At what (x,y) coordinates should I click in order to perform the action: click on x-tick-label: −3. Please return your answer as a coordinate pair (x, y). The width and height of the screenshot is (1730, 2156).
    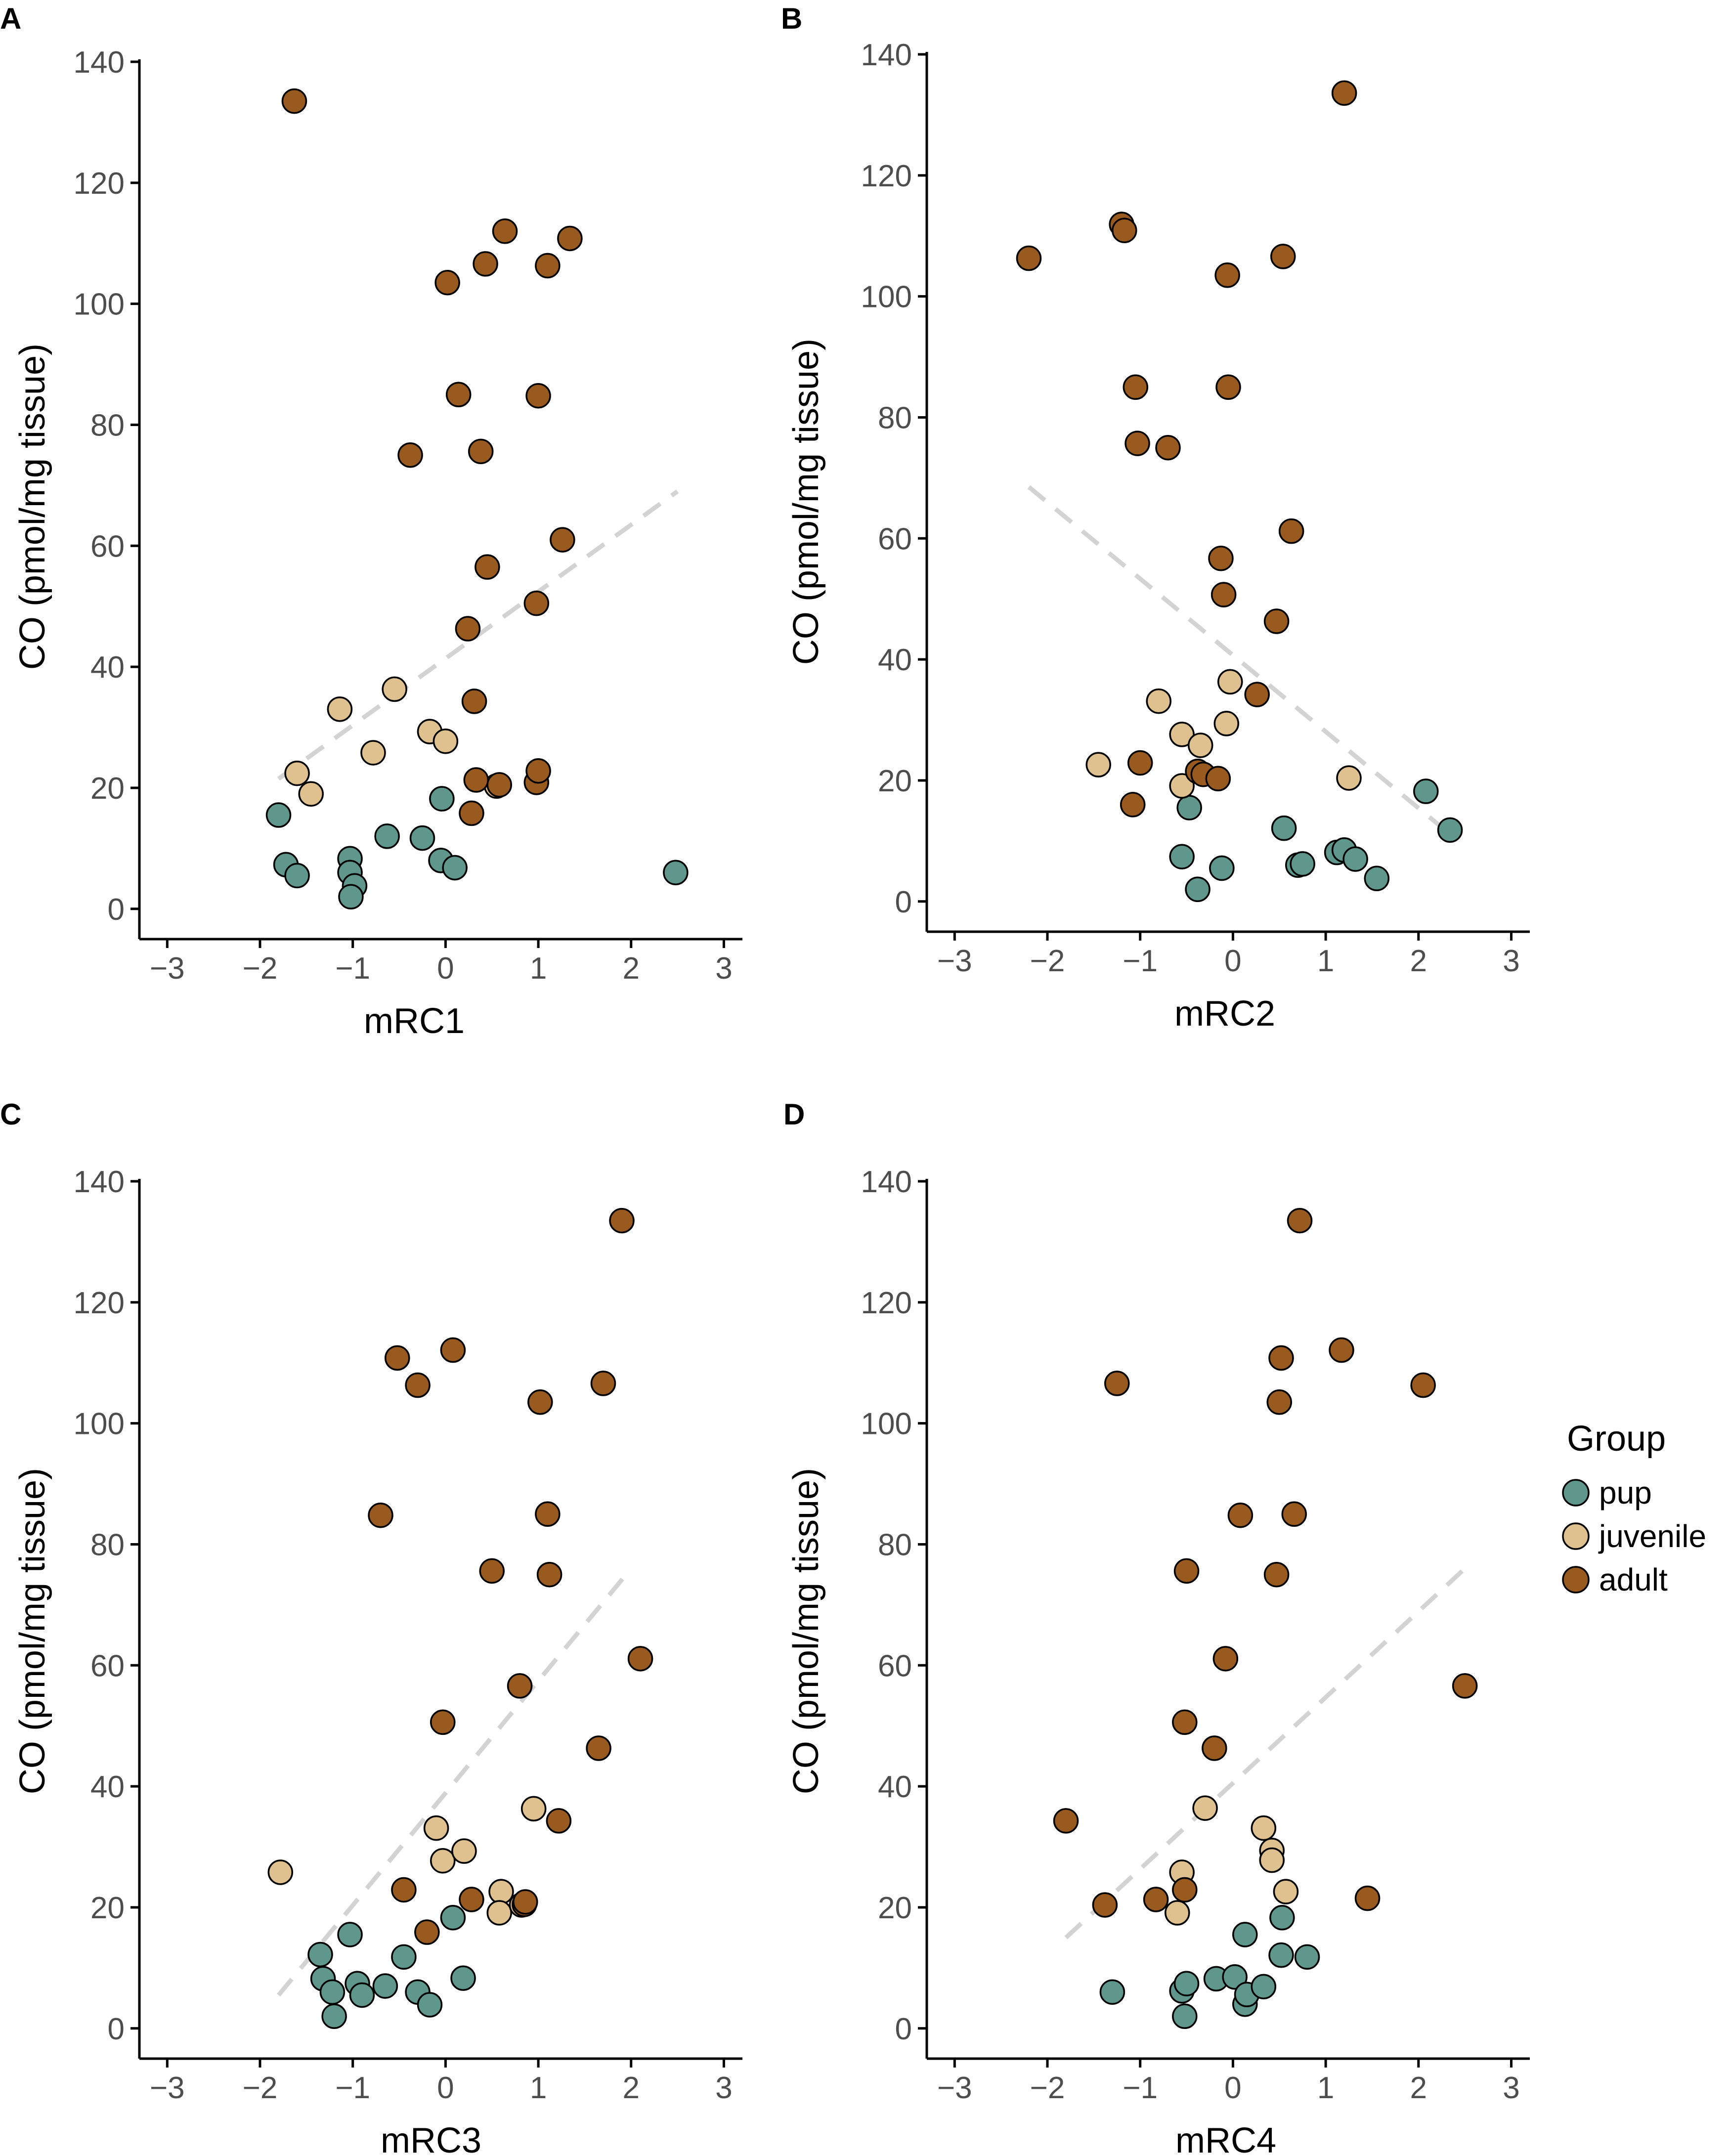
    Looking at the image, I should click on (167, 2088).